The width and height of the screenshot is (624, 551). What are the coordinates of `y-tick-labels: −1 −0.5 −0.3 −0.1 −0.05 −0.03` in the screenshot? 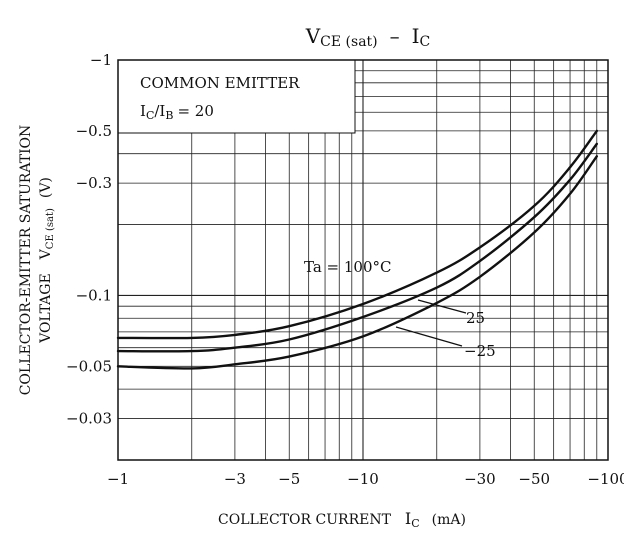 It's located at (89, 239).